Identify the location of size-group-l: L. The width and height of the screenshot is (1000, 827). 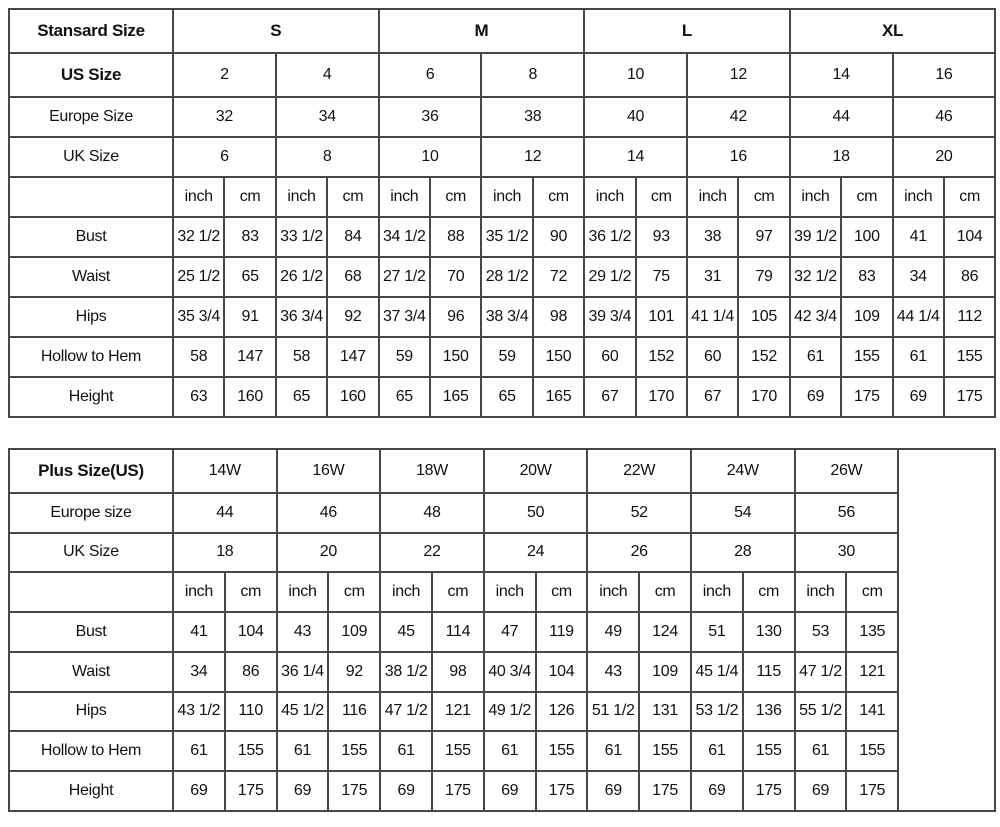
(687, 31).